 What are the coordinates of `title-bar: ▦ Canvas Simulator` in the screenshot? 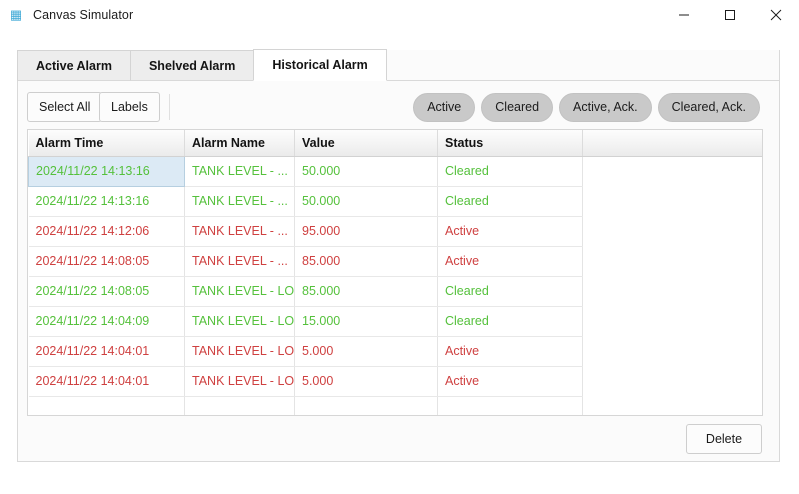 It's located at (399, 14).